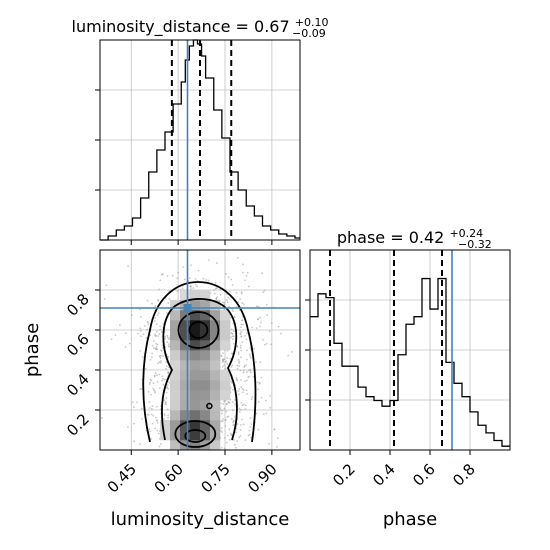  What do you see at coordinates (122, 478) in the screenshot?
I see `x-tick-label: 0.45` at bounding box center [122, 478].